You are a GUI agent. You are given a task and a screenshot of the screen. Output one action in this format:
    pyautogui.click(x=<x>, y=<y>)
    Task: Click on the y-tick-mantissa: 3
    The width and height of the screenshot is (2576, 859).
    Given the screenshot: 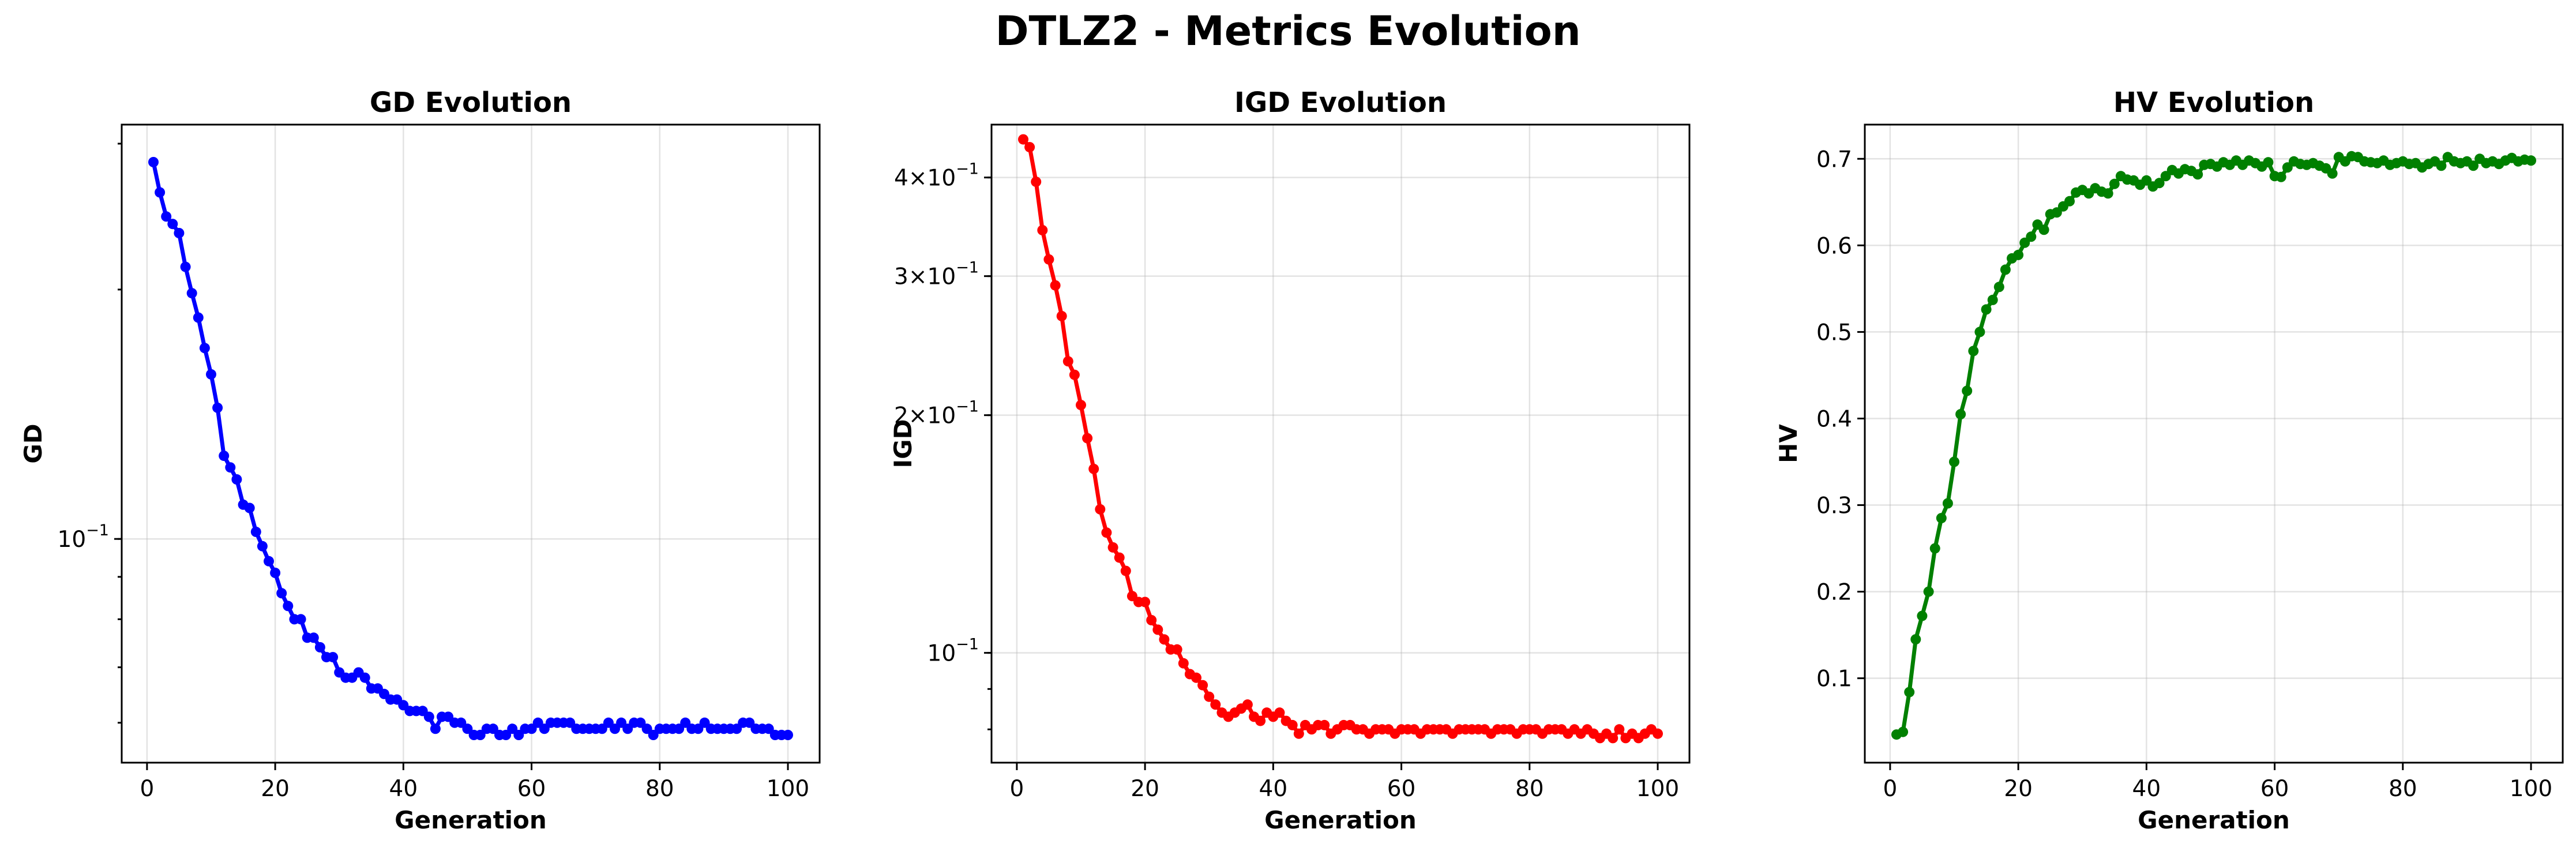 What is the action you would take?
    pyautogui.click(x=901, y=277)
    